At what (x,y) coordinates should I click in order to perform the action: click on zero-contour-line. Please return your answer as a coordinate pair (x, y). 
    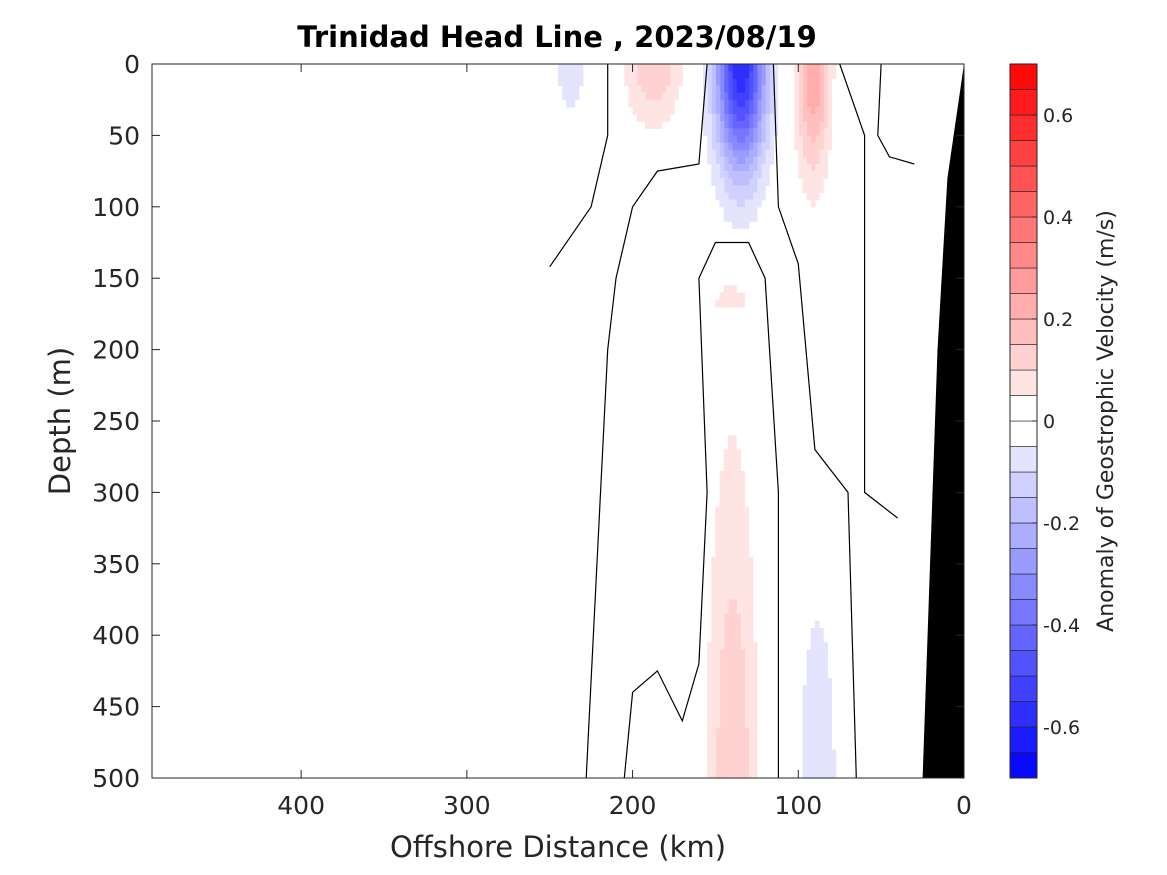
    Looking at the image, I should click on (896, 114).